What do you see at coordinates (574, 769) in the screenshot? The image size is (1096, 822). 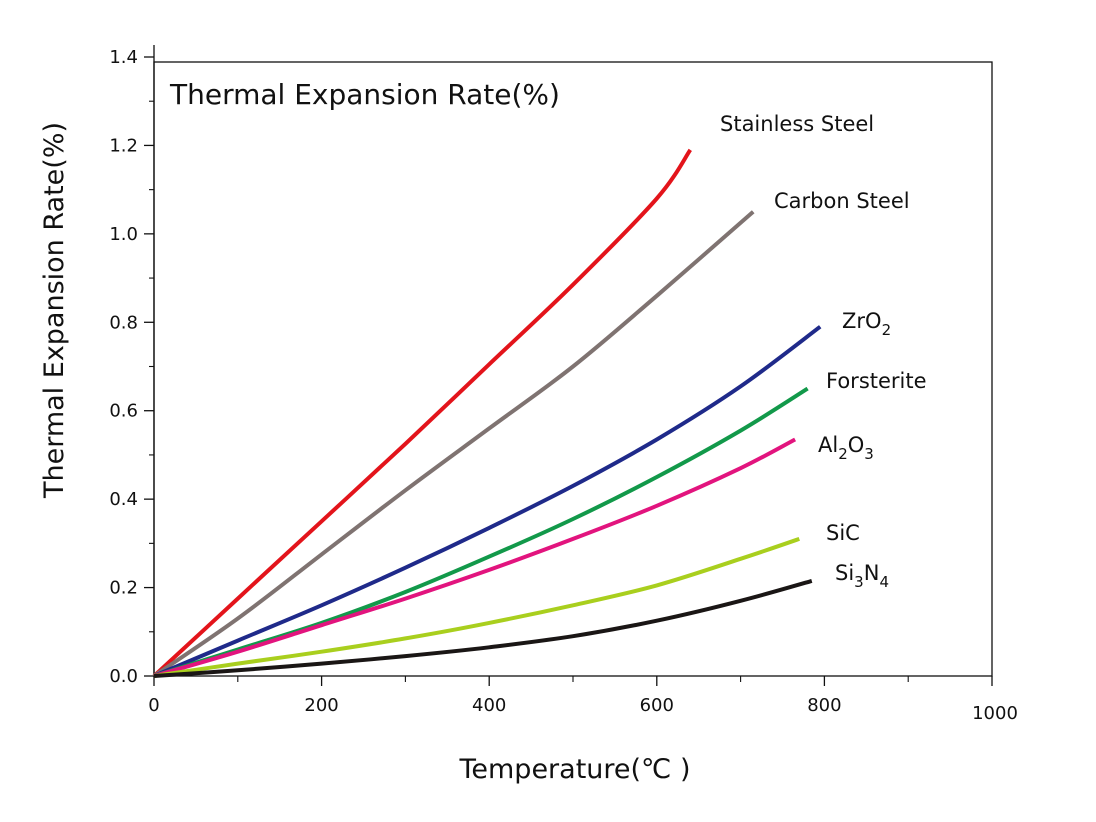 I see `x-axis-title: Temperature(℃ )` at bounding box center [574, 769].